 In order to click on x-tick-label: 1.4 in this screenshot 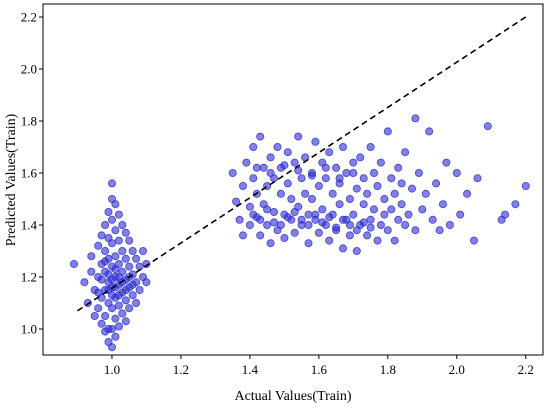, I will do `click(250, 369)`.